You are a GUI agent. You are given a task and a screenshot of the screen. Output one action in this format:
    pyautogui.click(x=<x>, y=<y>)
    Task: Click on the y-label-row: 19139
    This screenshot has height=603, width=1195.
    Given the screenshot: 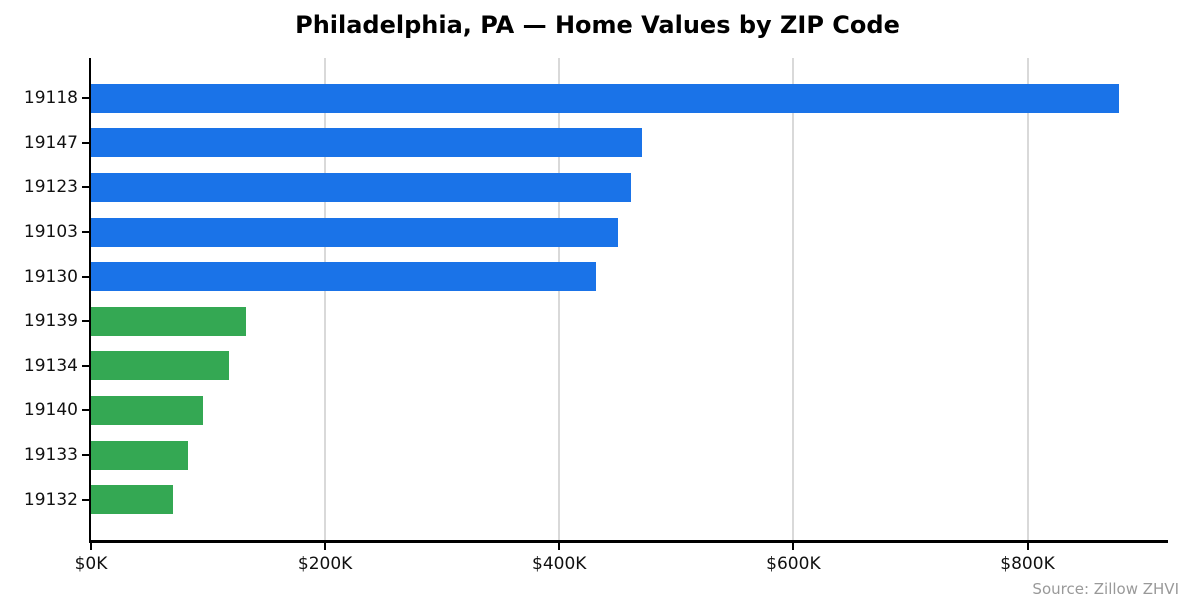 What is the action you would take?
    pyautogui.click(x=44, y=321)
    